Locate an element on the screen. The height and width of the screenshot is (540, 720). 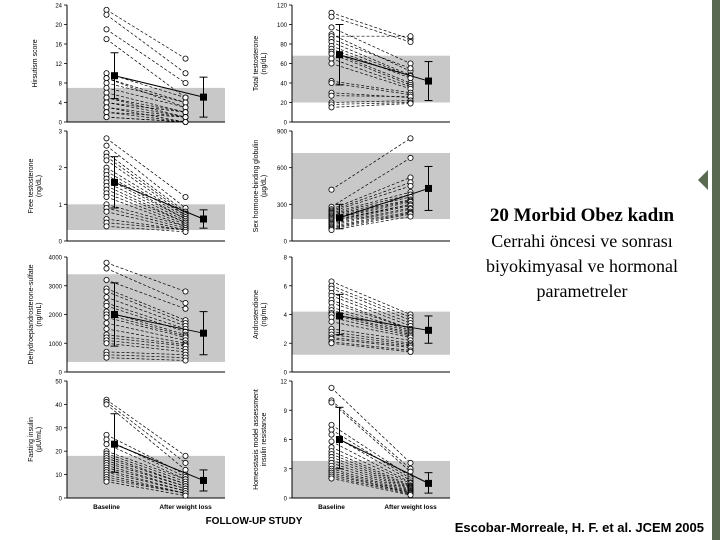
x-axis-title: FOLLOW-UP STUDY is located at coordinates (254, 521).